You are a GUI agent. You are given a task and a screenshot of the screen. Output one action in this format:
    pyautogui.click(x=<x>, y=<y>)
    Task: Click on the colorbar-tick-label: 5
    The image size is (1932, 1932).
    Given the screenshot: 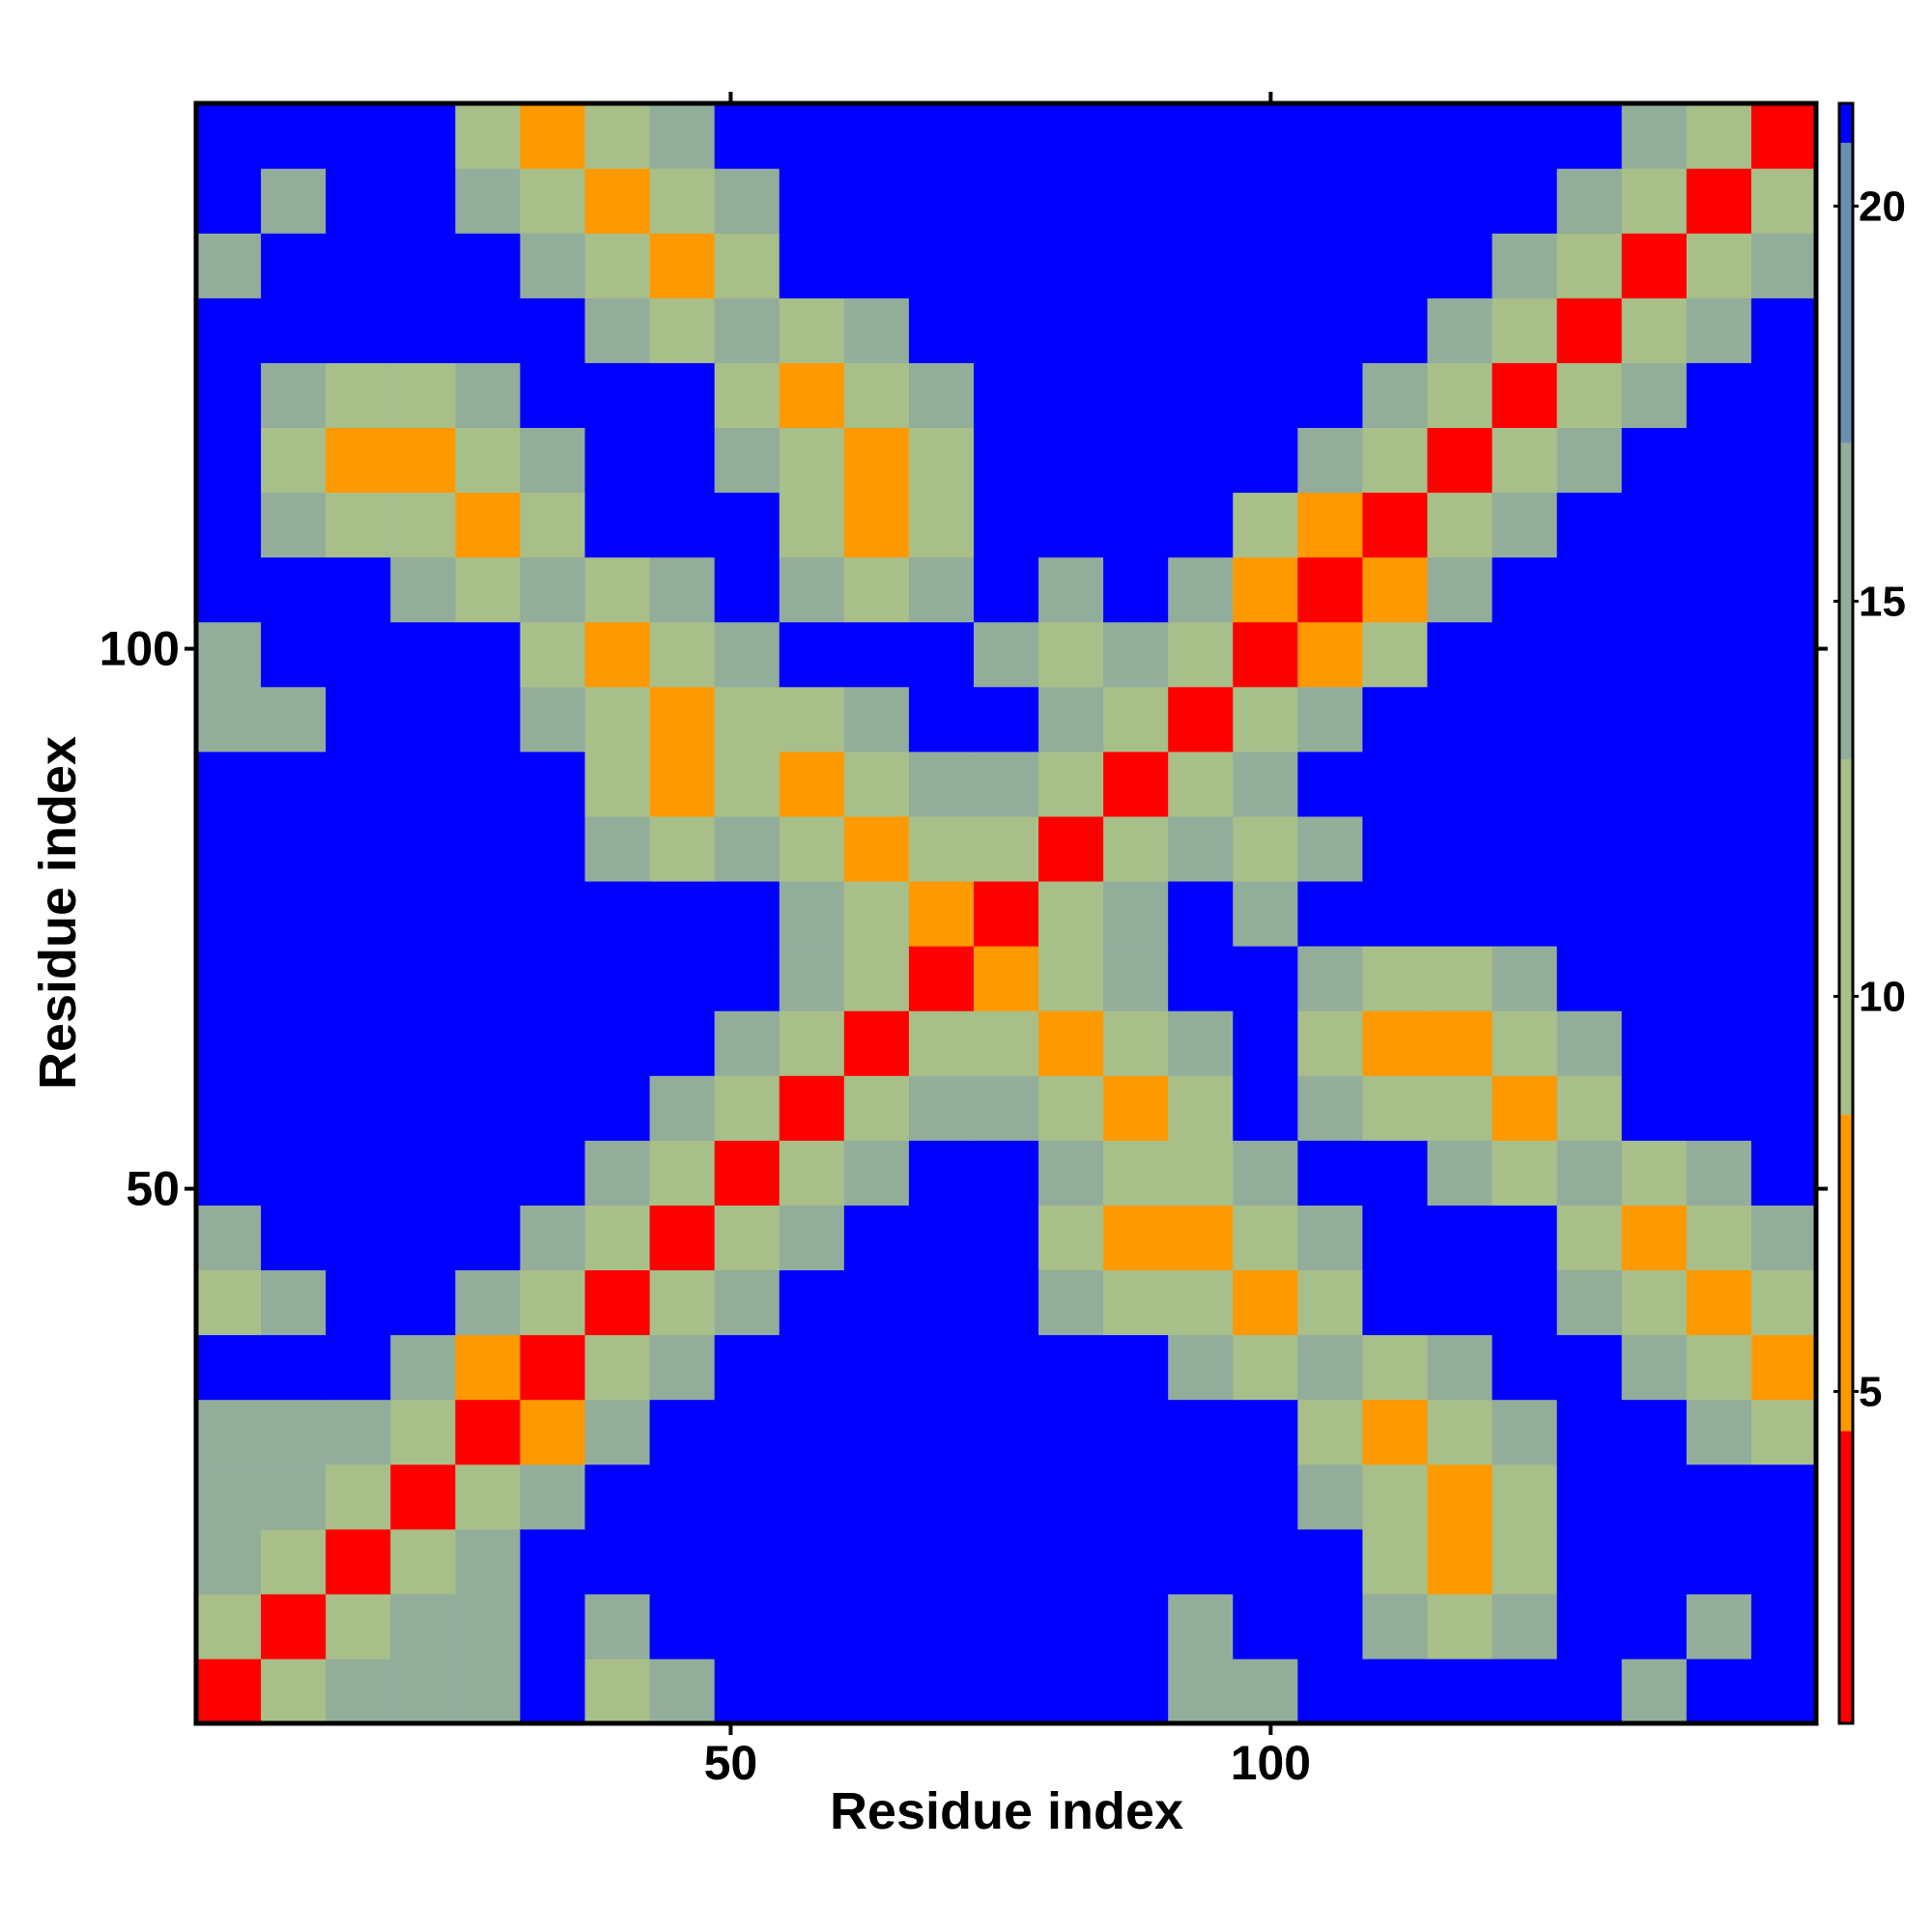 What is the action you would take?
    pyautogui.click(x=1870, y=1391)
    